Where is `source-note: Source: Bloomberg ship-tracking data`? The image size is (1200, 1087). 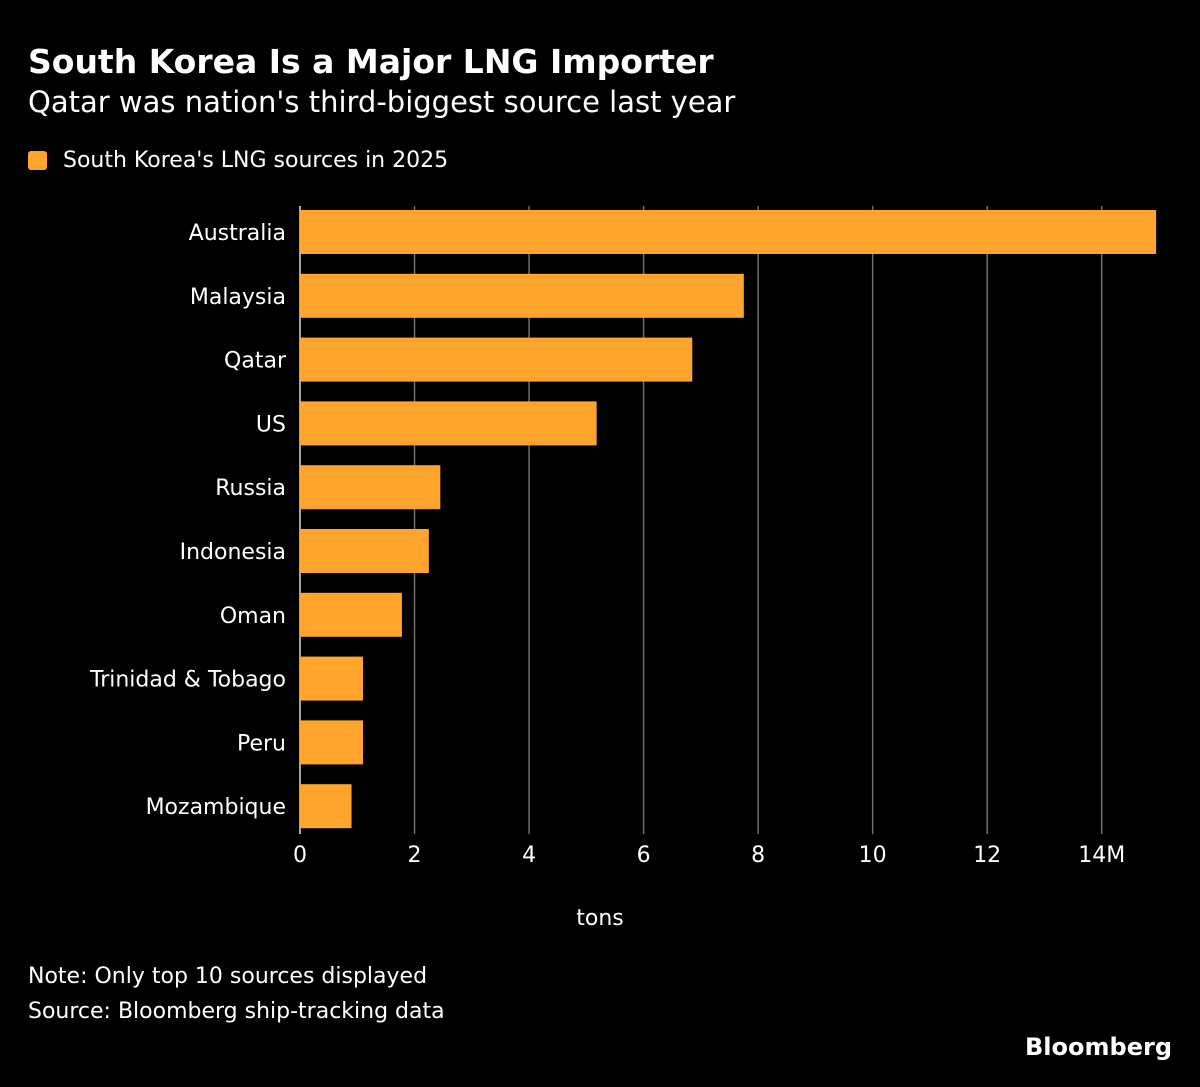 source-note: Source: Bloomberg ship-tracking data is located at coordinates (236, 1011).